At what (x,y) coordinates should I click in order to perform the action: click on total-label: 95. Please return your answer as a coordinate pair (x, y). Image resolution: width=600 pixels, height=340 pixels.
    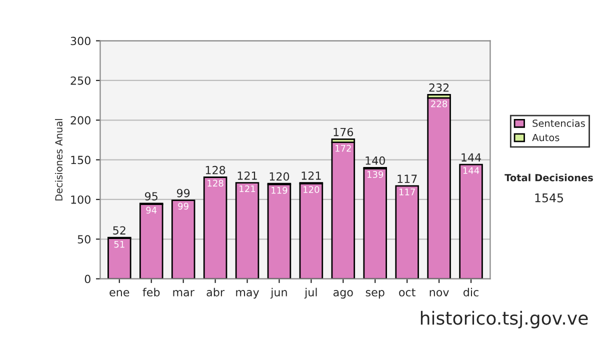
    Looking at the image, I should click on (151, 196).